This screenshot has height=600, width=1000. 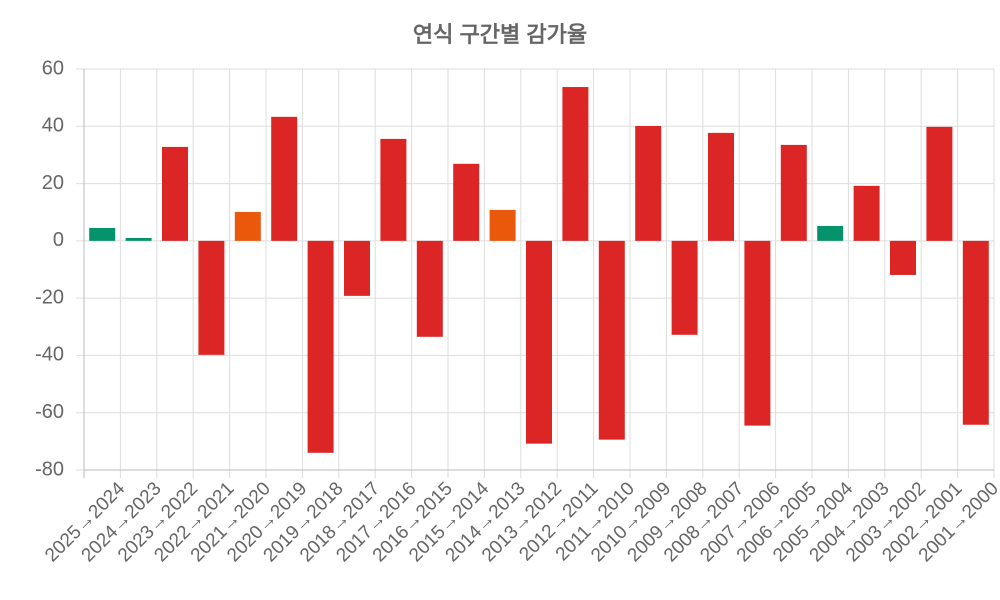 I want to click on y-tick-label: 40, so click(x=53, y=126).